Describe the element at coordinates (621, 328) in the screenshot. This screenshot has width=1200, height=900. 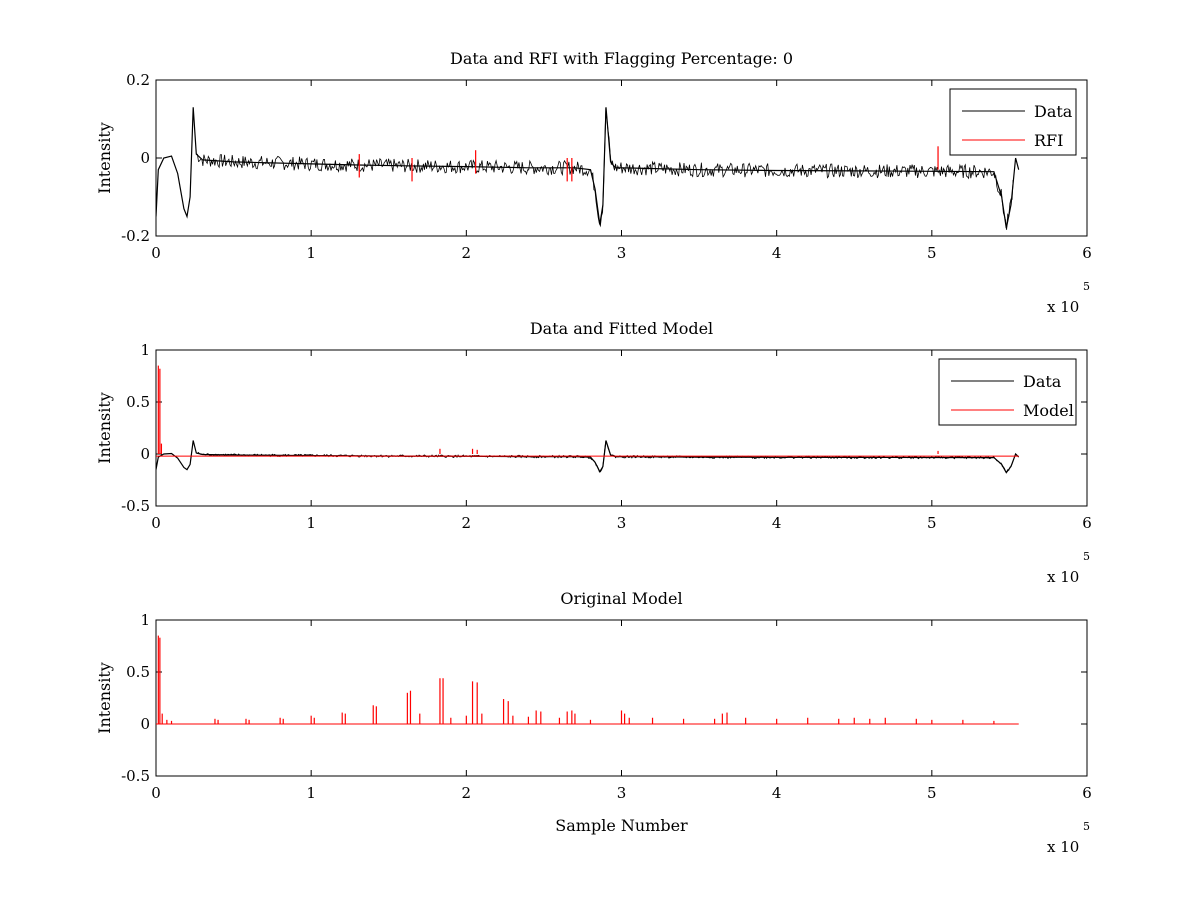
I see `chart-title: Data and Fitted Model` at that location.